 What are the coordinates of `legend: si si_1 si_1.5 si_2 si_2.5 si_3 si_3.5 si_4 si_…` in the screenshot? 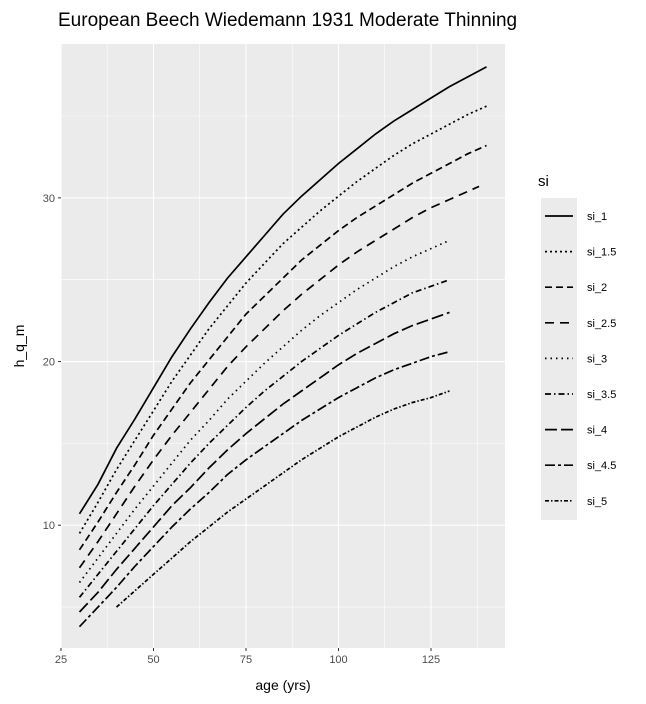 It's located at (577, 346).